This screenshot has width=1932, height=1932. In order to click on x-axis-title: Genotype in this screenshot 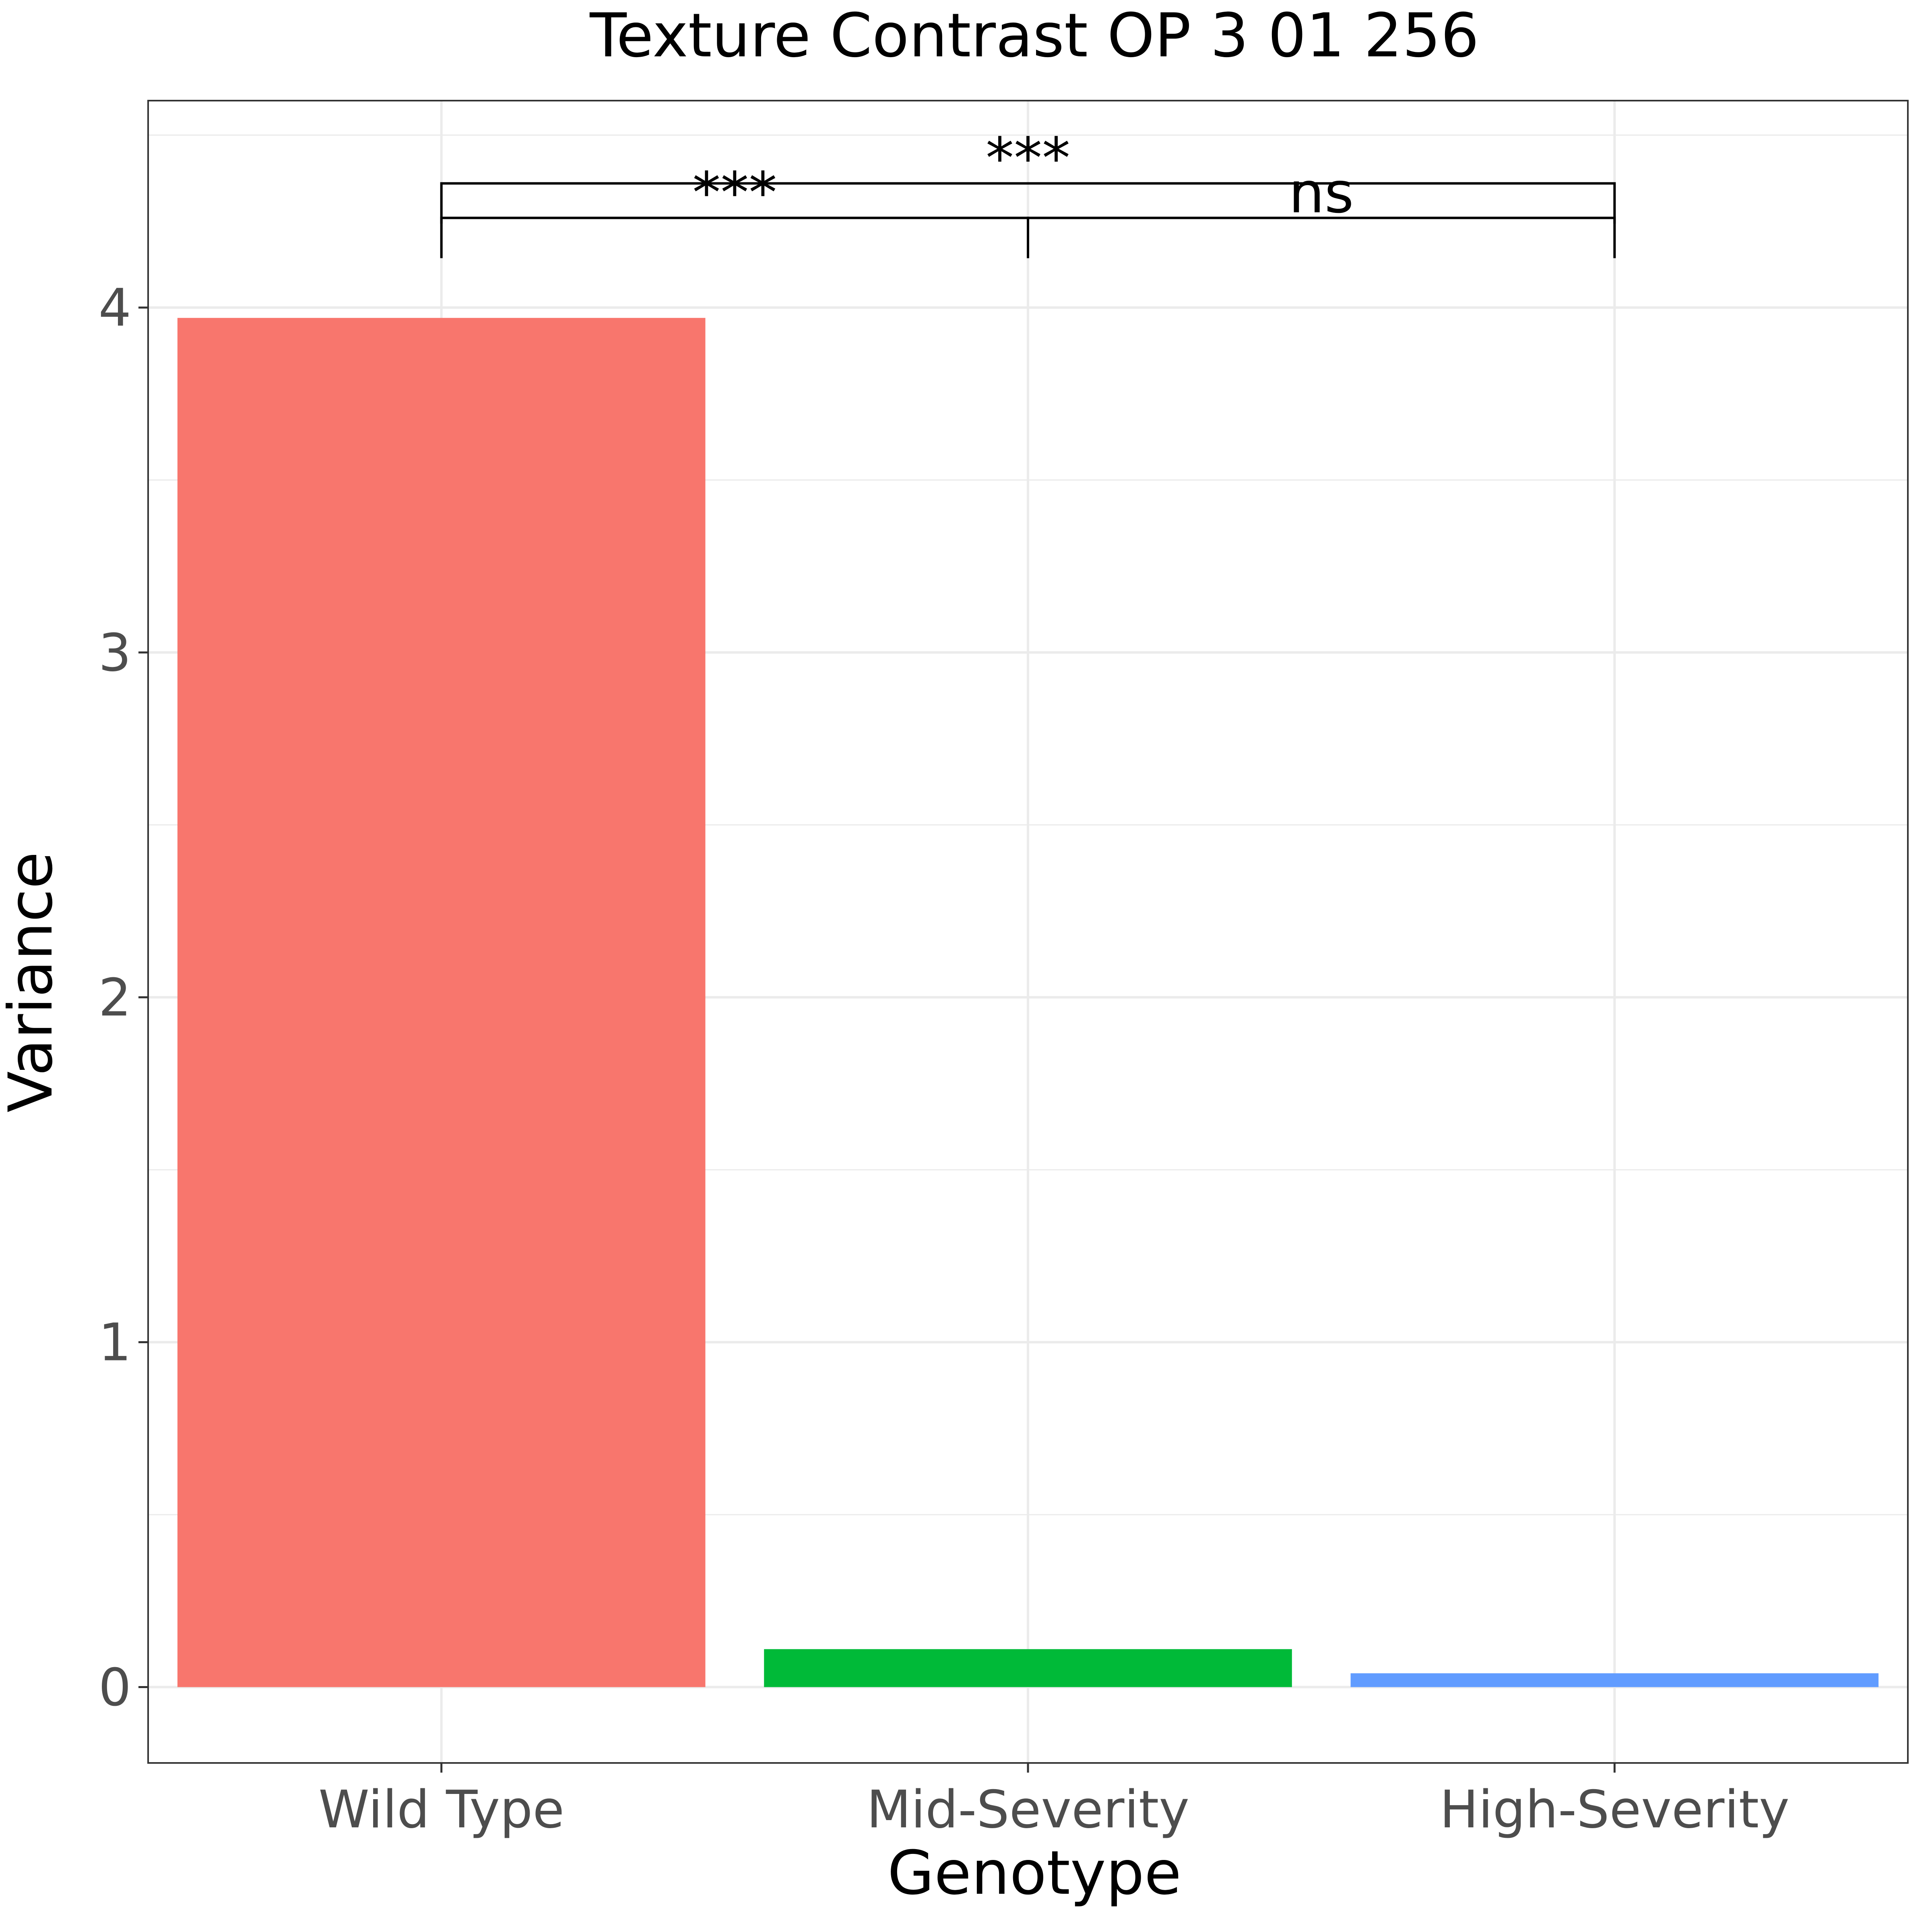, I will do `click(1034, 1873)`.